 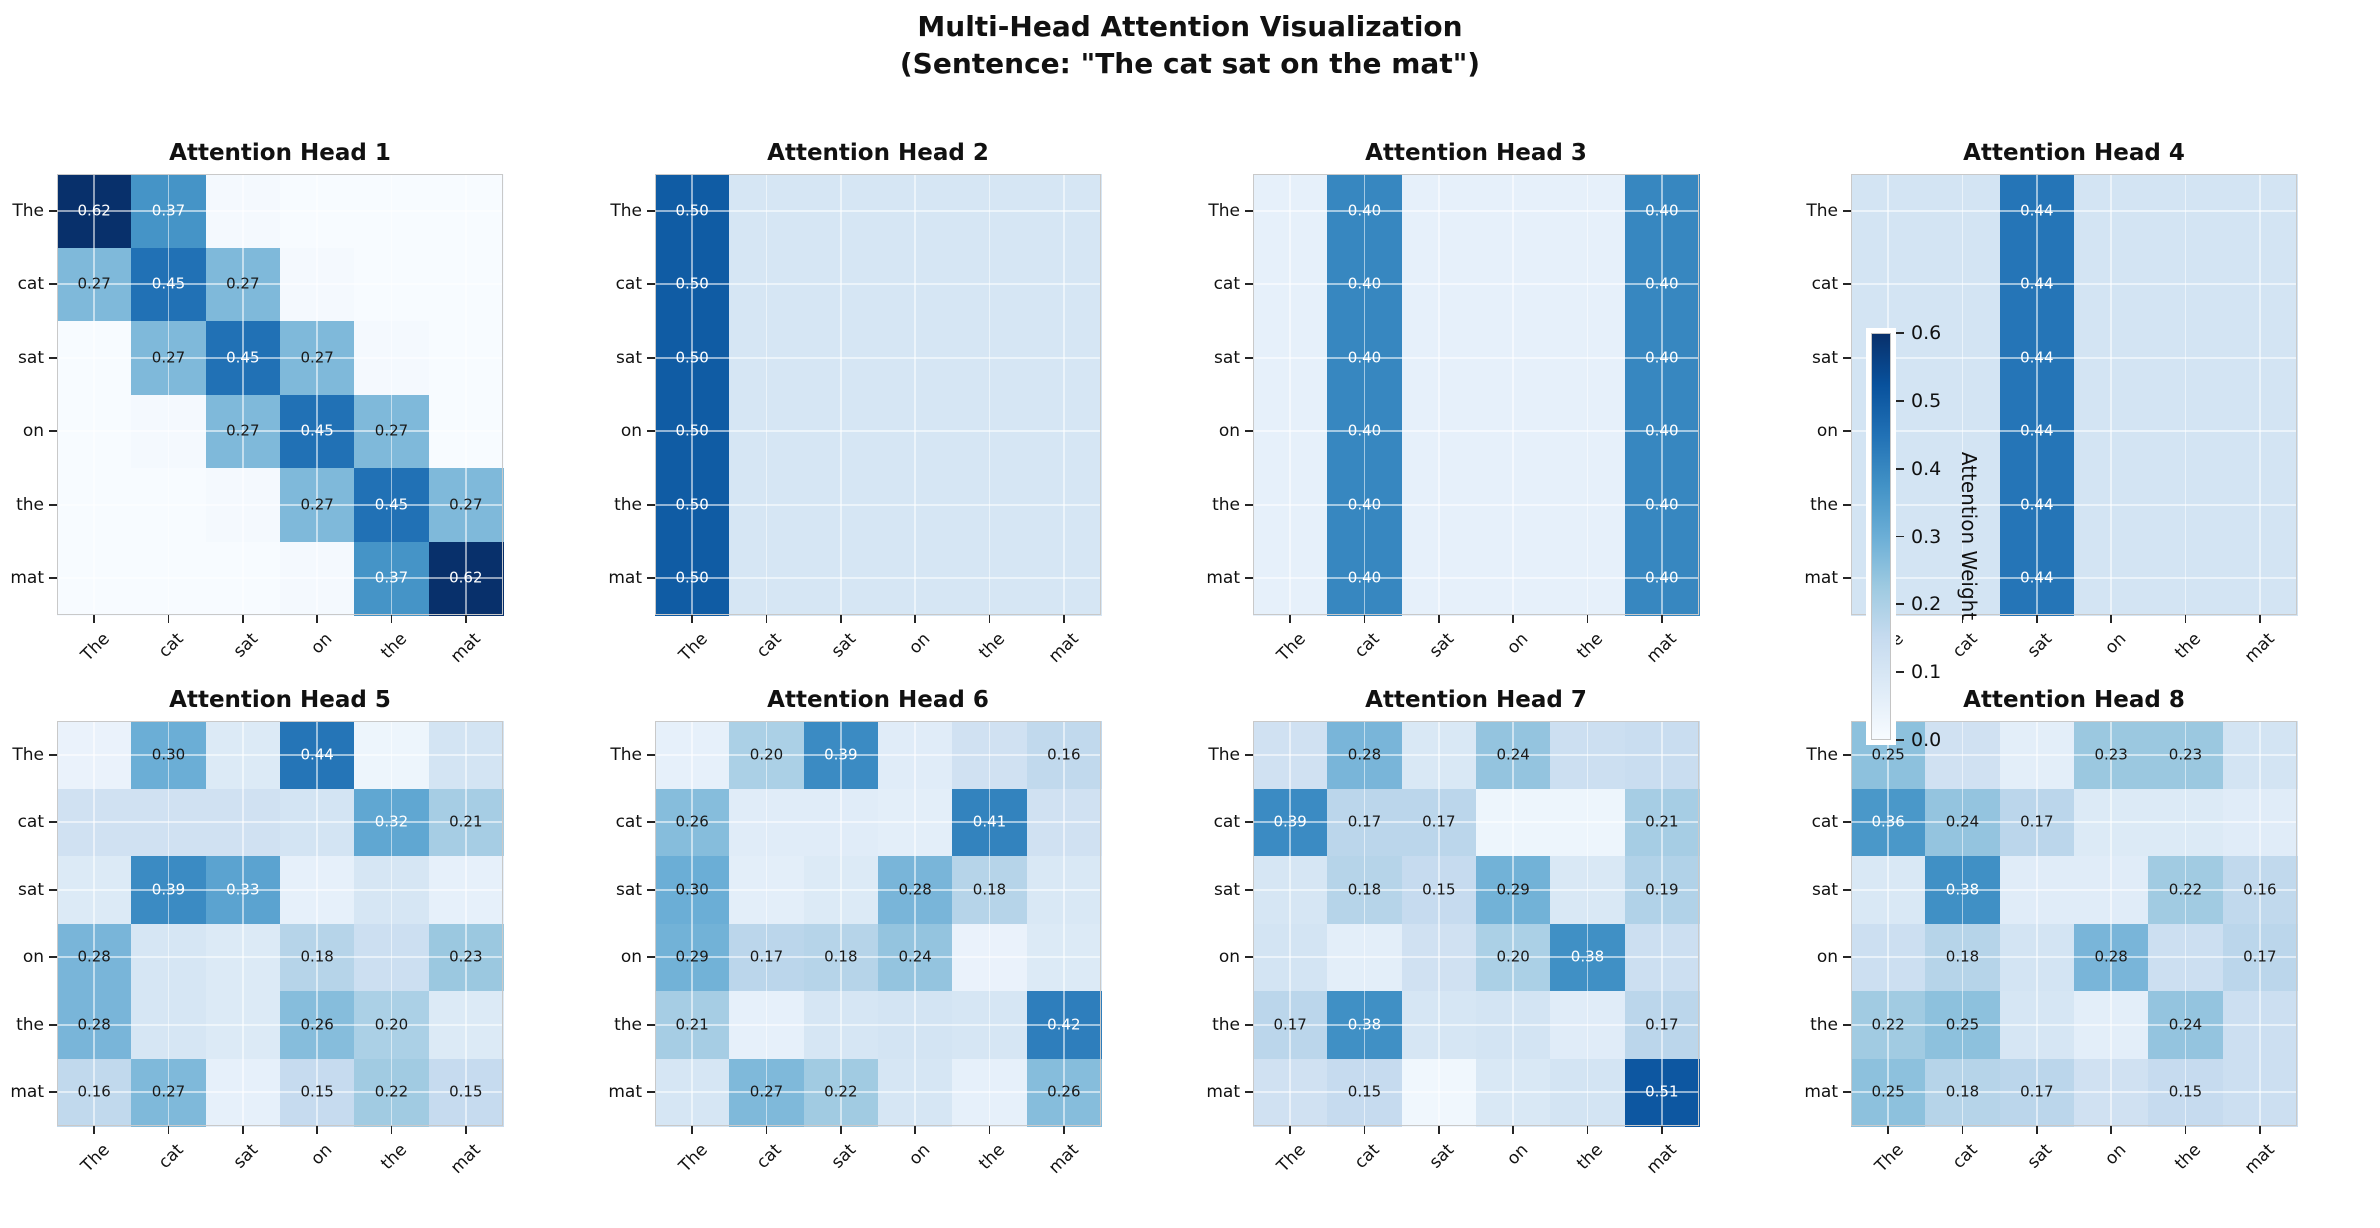 What do you see at coordinates (1291, 1158) in the screenshot?
I see `x-tick-label: The` at bounding box center [1291, 1158].